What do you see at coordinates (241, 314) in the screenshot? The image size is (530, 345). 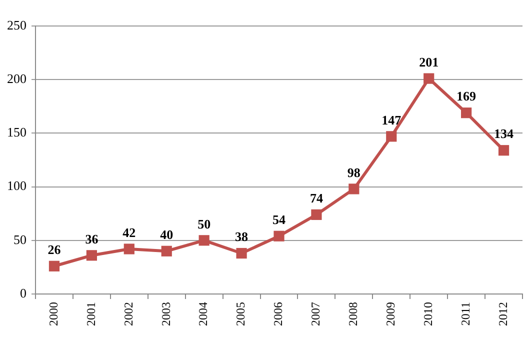 I see `x-tick-label: 2005` at bounding box center [241, 314].